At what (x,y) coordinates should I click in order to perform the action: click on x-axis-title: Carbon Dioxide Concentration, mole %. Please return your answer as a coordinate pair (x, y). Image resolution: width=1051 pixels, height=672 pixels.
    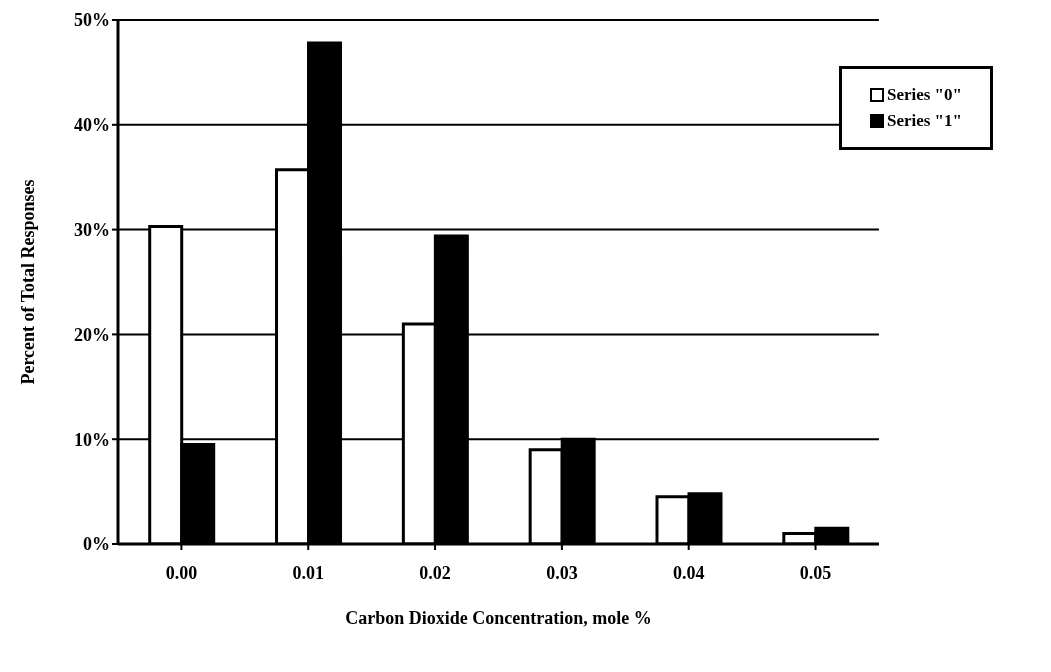
    Looking at the image, I should click on (498, 618).